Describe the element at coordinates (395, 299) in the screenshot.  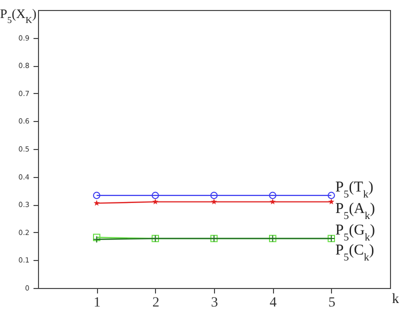
I see `x-axis-title: k` at that location.